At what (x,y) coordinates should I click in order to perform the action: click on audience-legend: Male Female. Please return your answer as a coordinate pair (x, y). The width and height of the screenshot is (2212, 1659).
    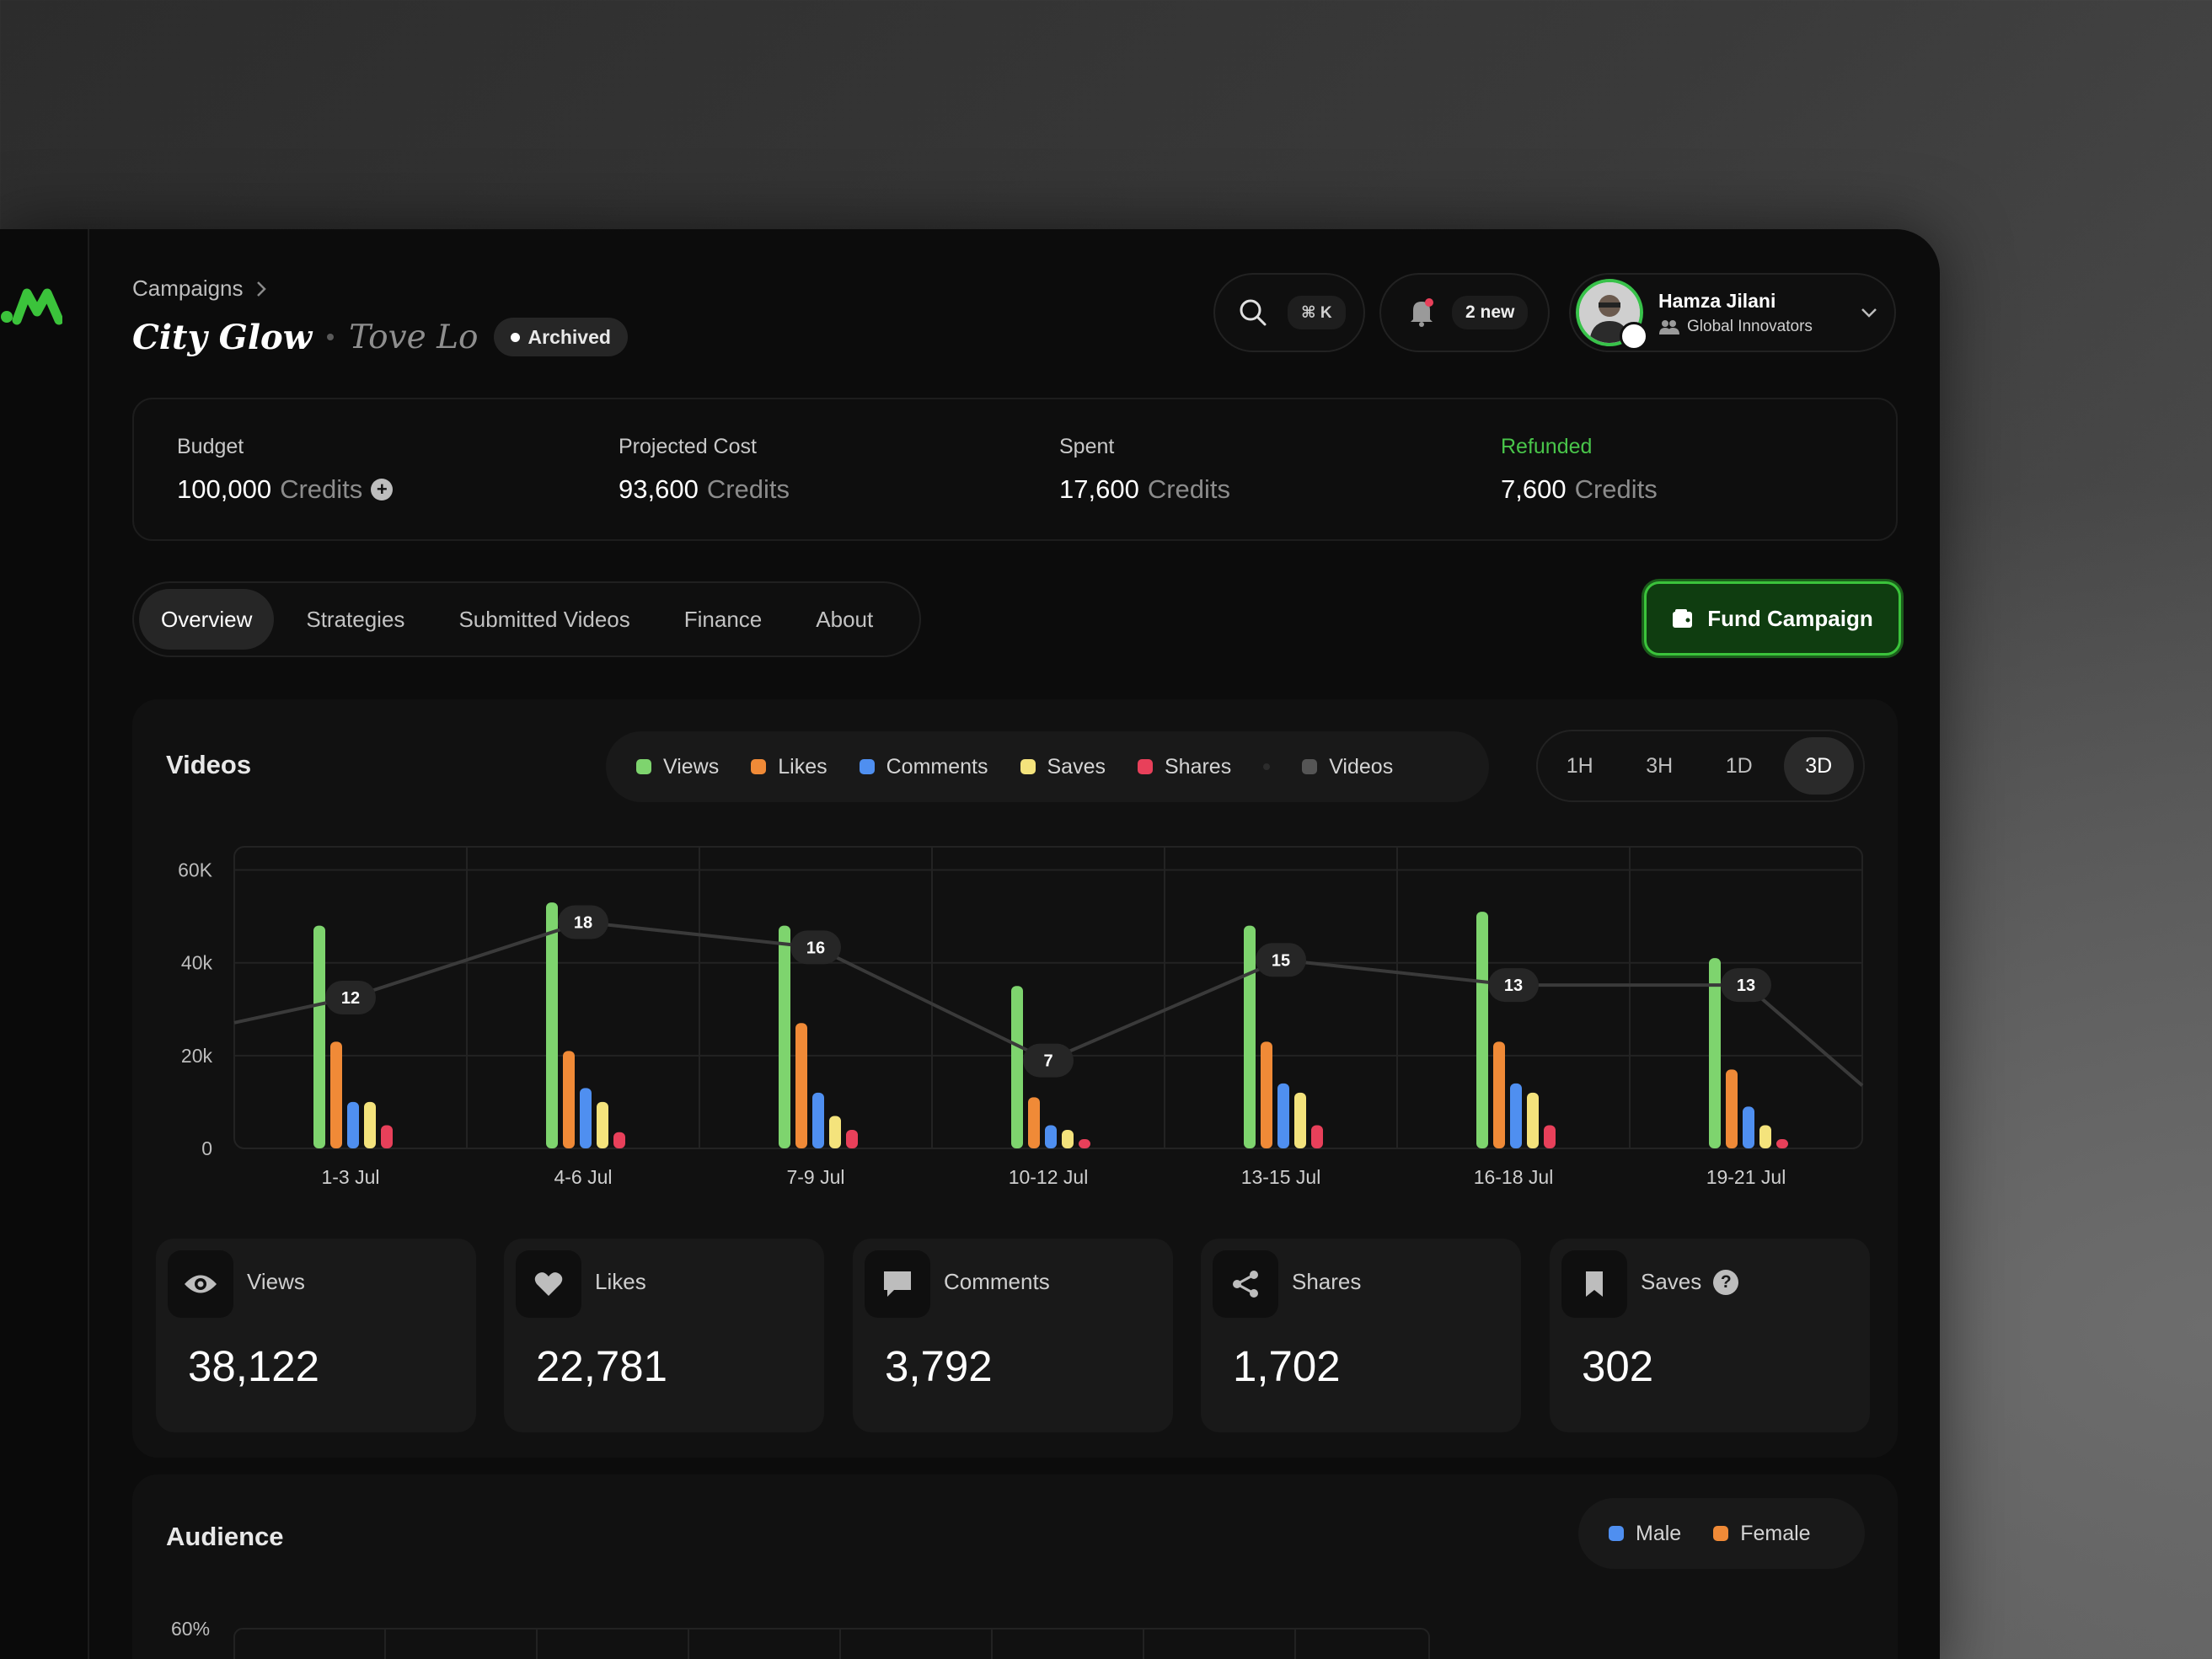
    Looking at the image, I should click on (1722, 1533).